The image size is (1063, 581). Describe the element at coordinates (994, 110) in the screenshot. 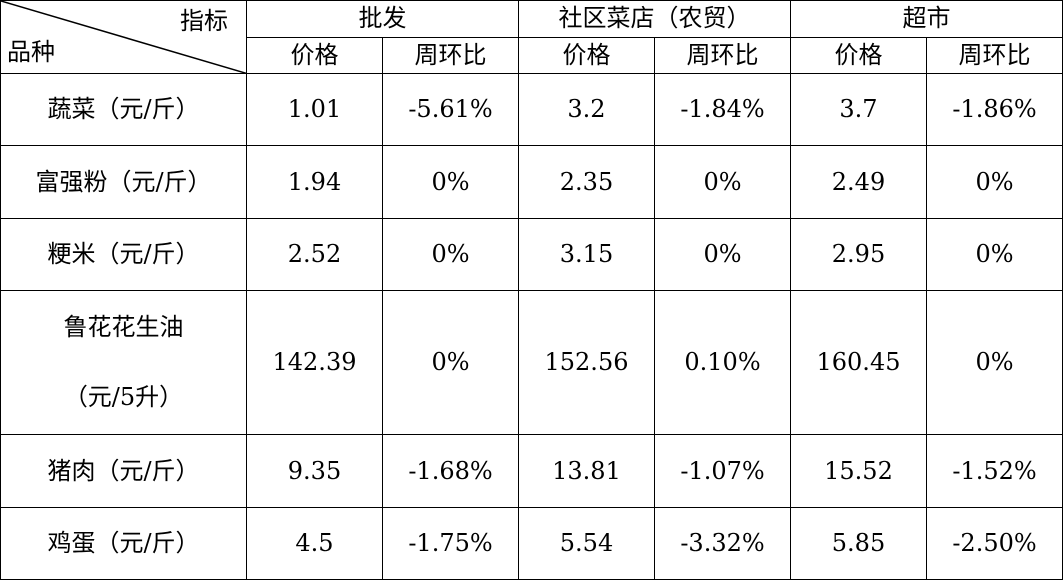

I see `table-cell: -1.86%` at that location.